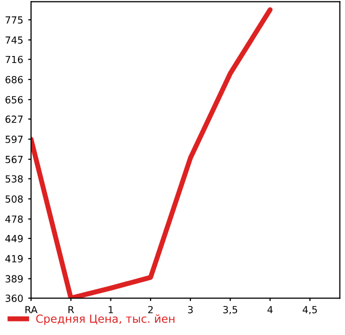 This screenshot has height=335, width=345. What do you see at coordinates (14, 100) in the screenshot?
I see `y-tick-label: 656` at bounding box center [14, 100].